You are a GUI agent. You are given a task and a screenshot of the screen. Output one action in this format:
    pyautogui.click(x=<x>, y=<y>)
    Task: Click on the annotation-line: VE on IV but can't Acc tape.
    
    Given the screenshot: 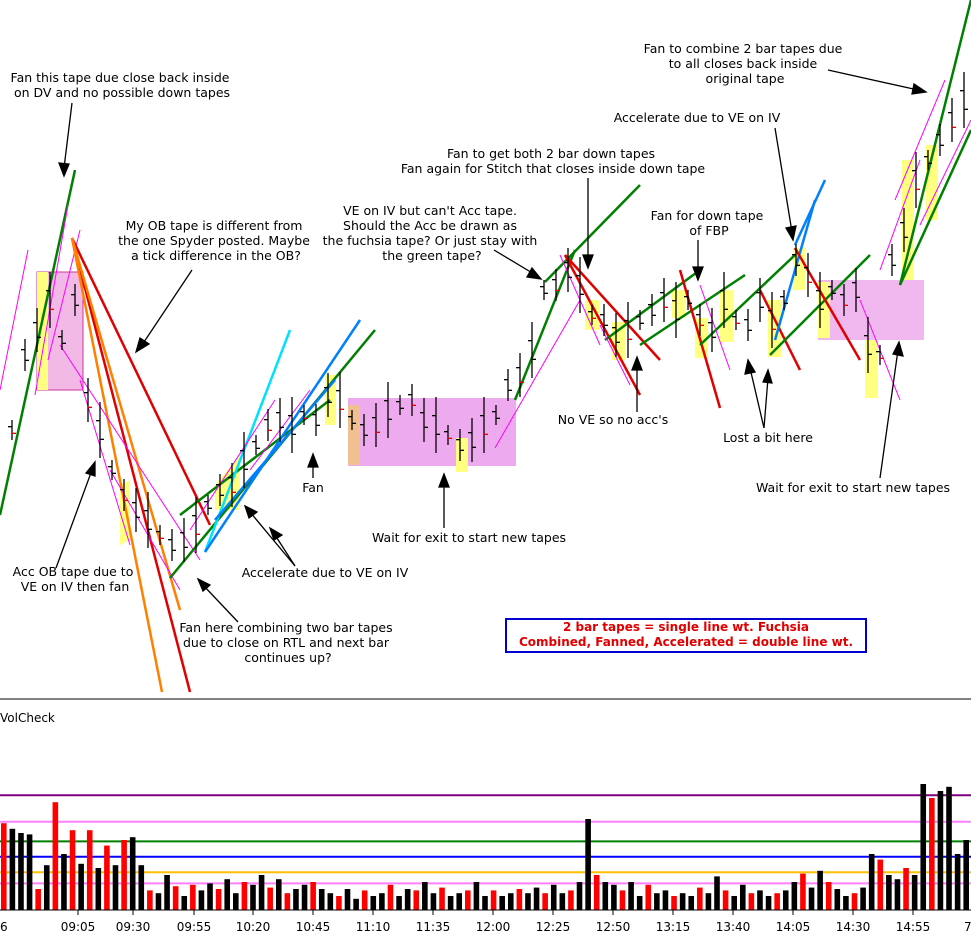 What is the action you would take?
    pyautogui.click(x=430, y=210)
    